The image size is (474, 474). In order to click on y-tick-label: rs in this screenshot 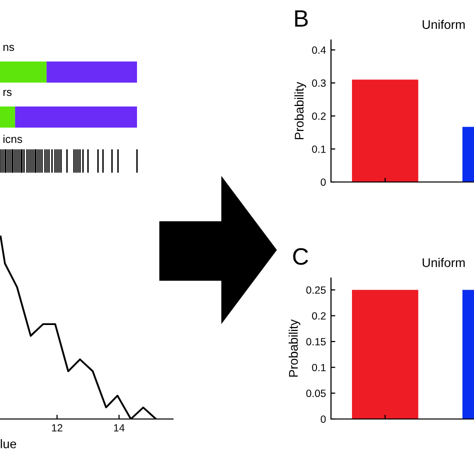, I will do `click(7, 93)`.